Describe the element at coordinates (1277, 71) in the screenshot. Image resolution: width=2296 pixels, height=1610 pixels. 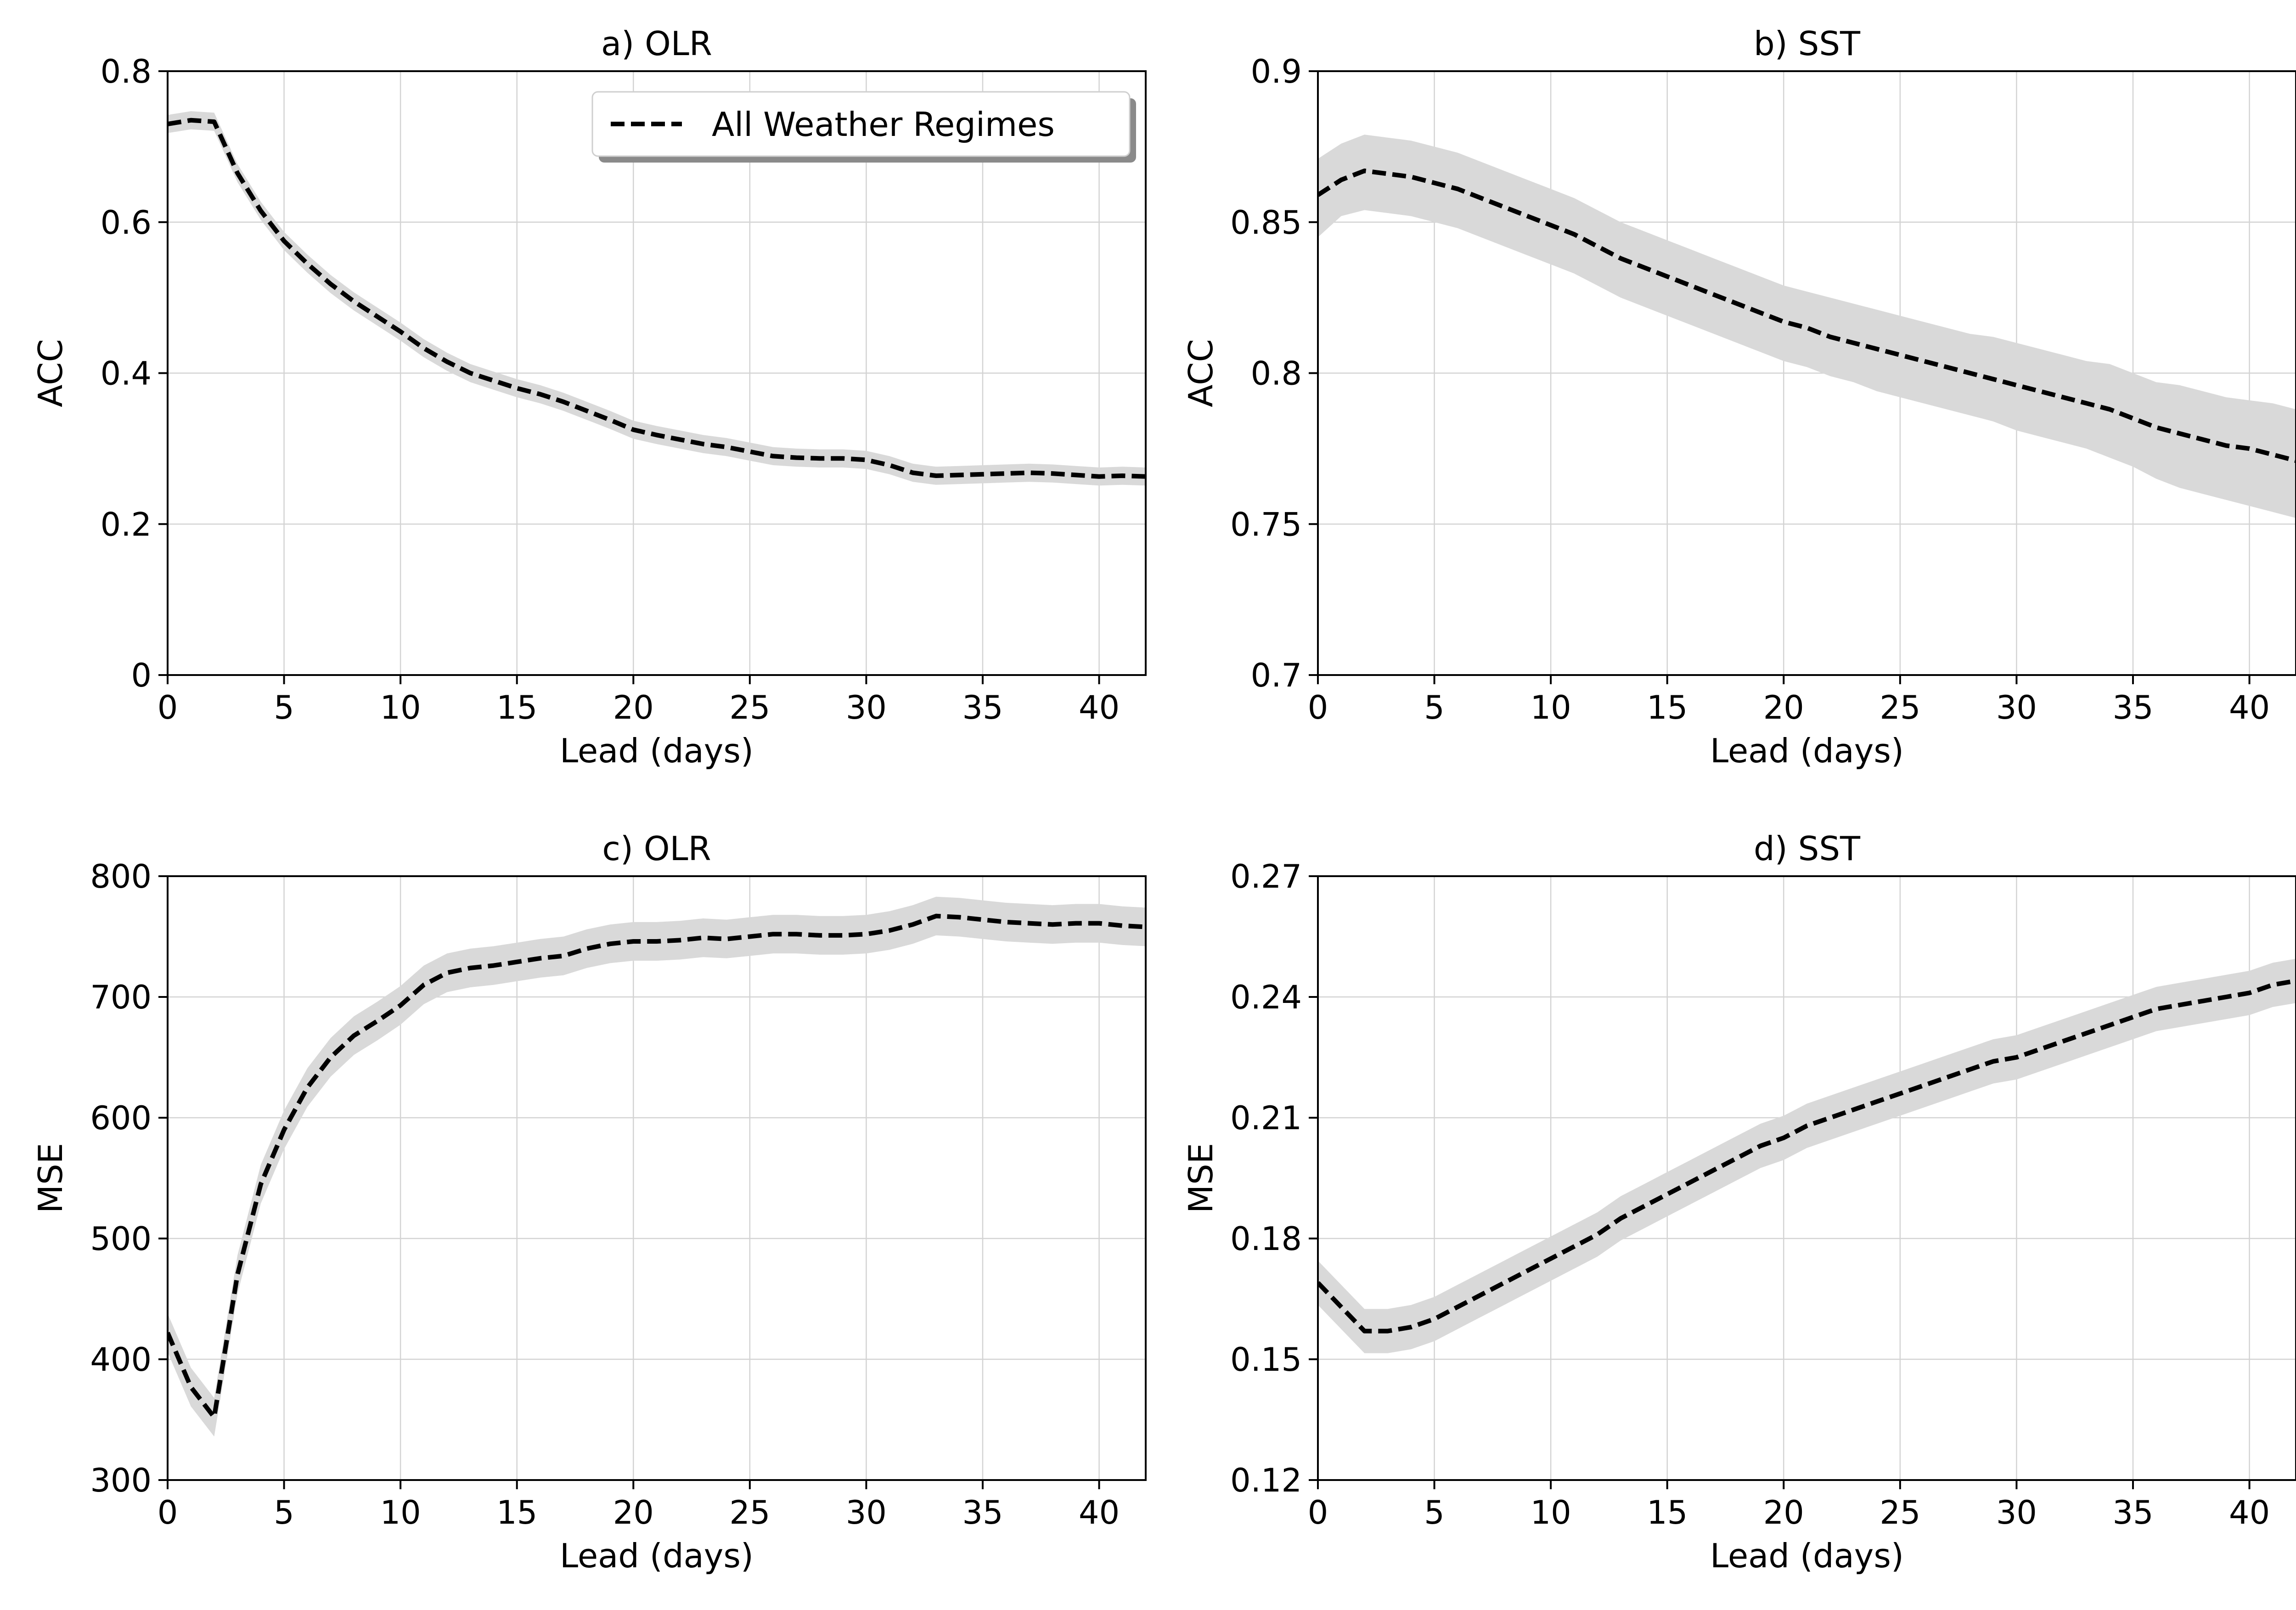
I see `y-tick-label: 0.9` at that location.